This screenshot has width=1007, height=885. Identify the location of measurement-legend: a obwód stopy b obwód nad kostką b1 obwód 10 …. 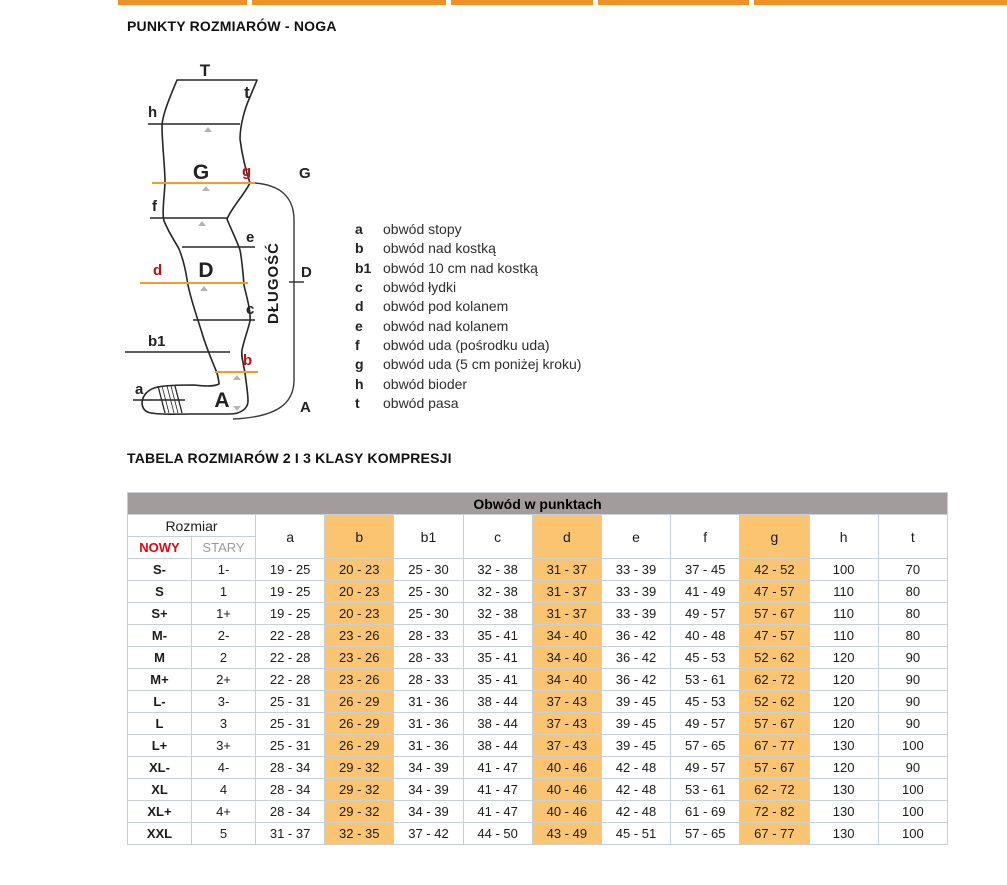
(468, 317).